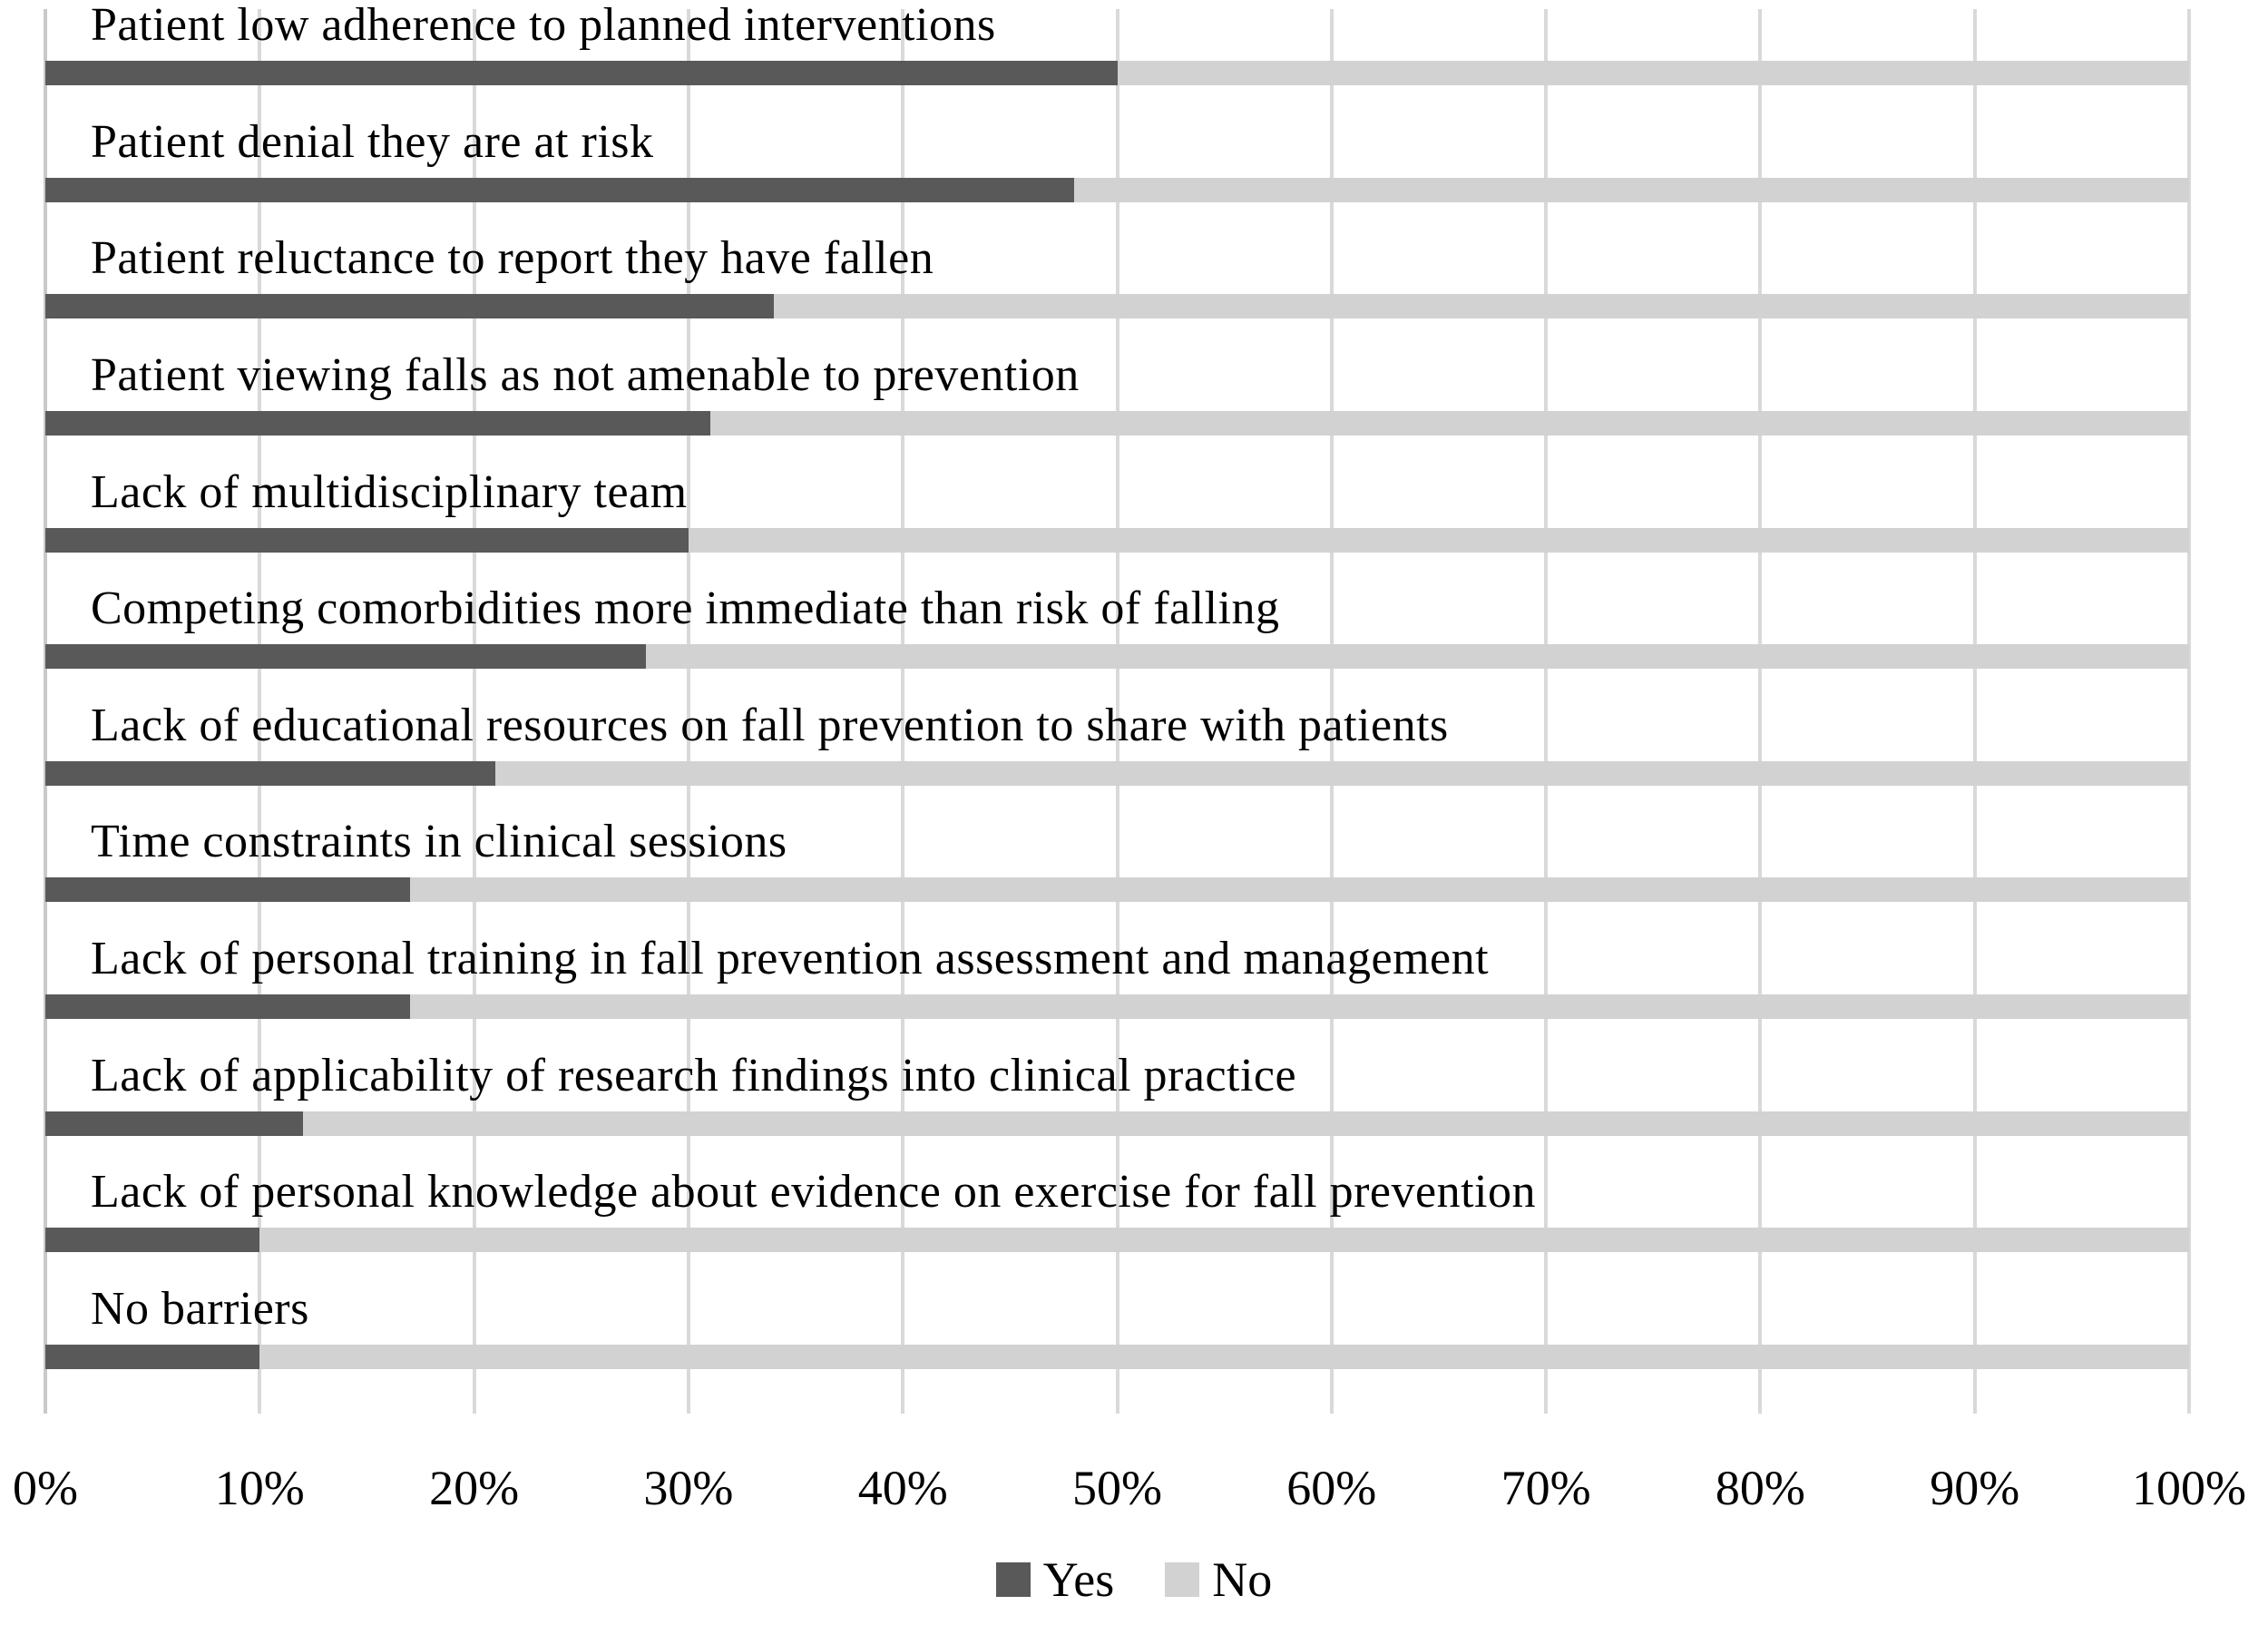 The width and height of the screenshot is (2268, 1625). I want to click on category-label: Lack of multidisciplinary team, so click(390, 492).